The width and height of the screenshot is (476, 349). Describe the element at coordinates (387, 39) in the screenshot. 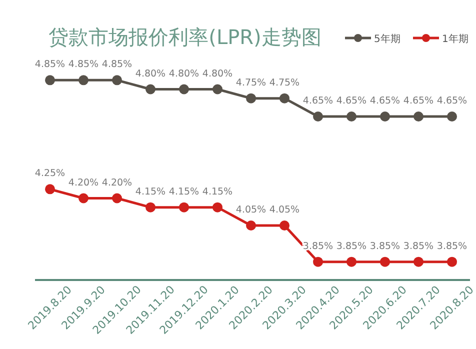

I see `legend-label: 5年期` at that location.